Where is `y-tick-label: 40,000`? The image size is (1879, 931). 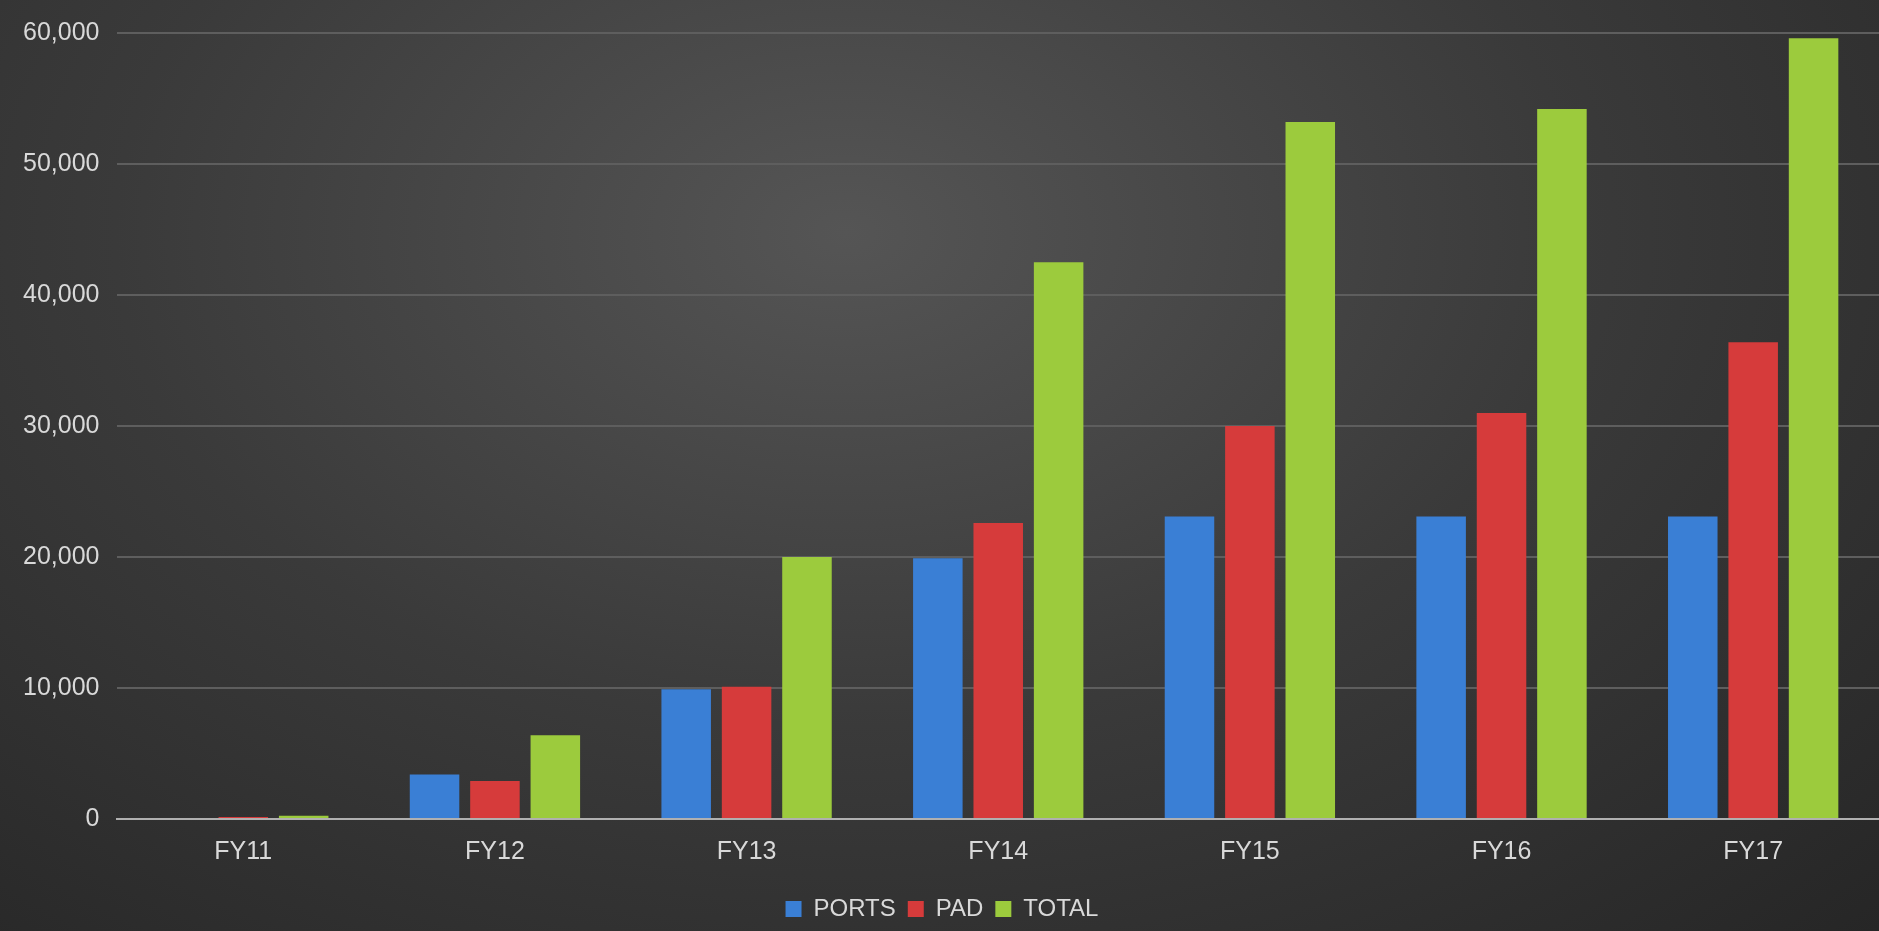
y-tick-label: 40,000 is located at coordinates (61, 292).